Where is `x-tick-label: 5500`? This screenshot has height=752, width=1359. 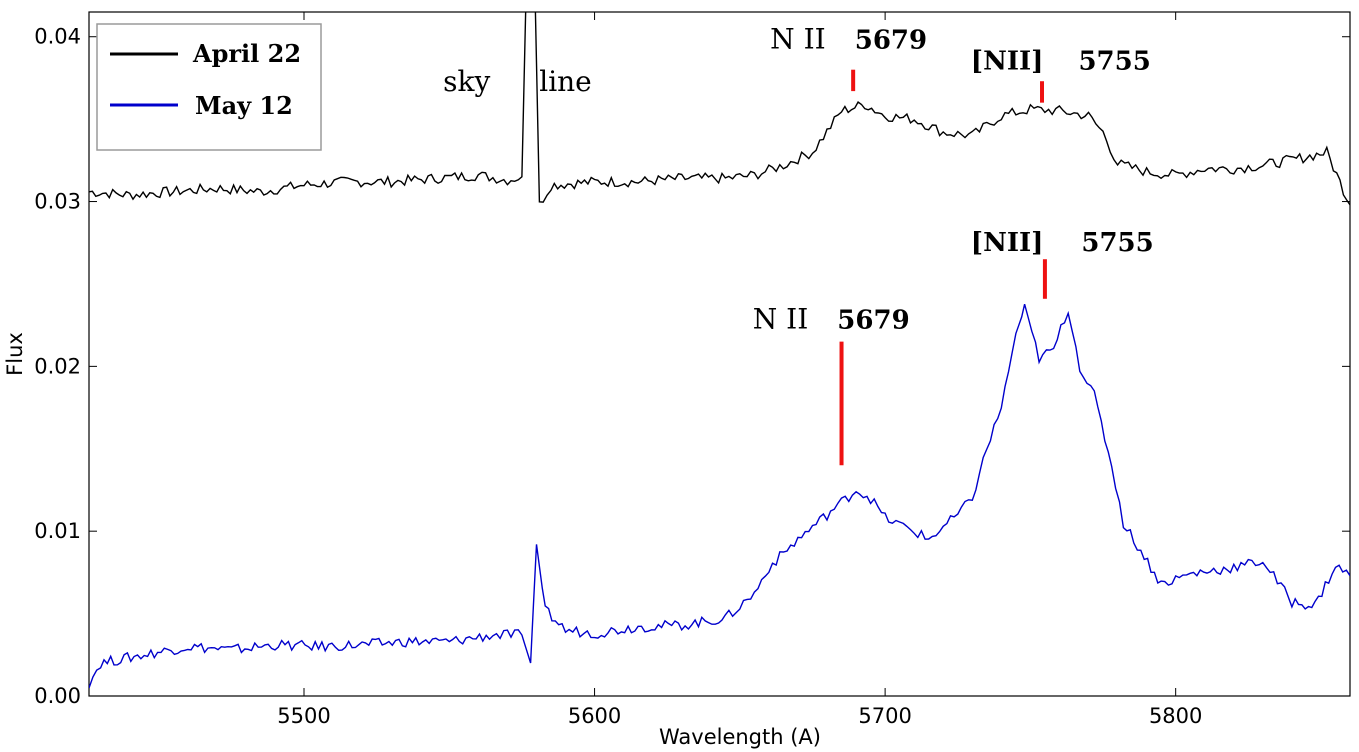
x-tick-label: 5500 is located at coordinates (303, 716).